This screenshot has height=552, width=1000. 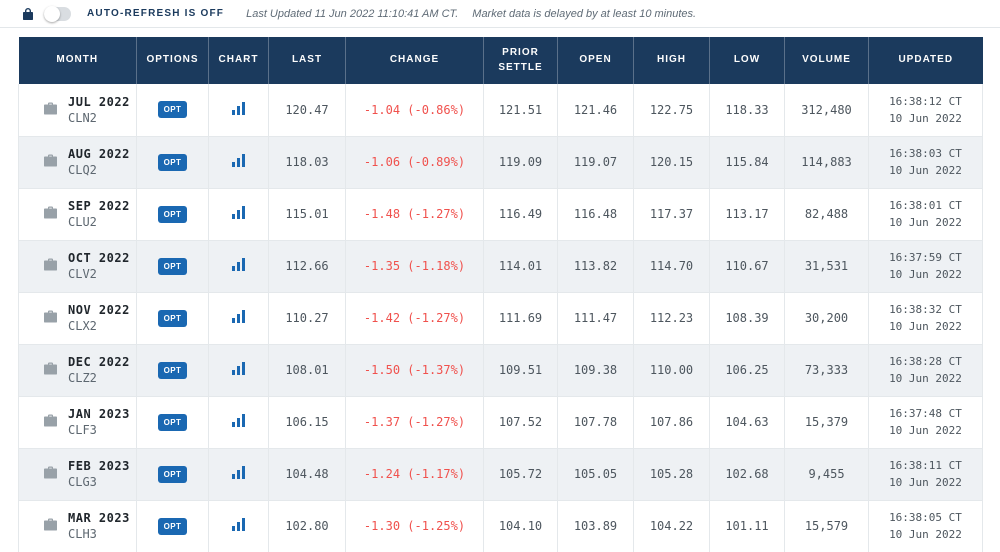 What do you see at coordinates (307, 266) in the screenshot?
I see `last-price: 112.66` at bounding box center [307, 266].